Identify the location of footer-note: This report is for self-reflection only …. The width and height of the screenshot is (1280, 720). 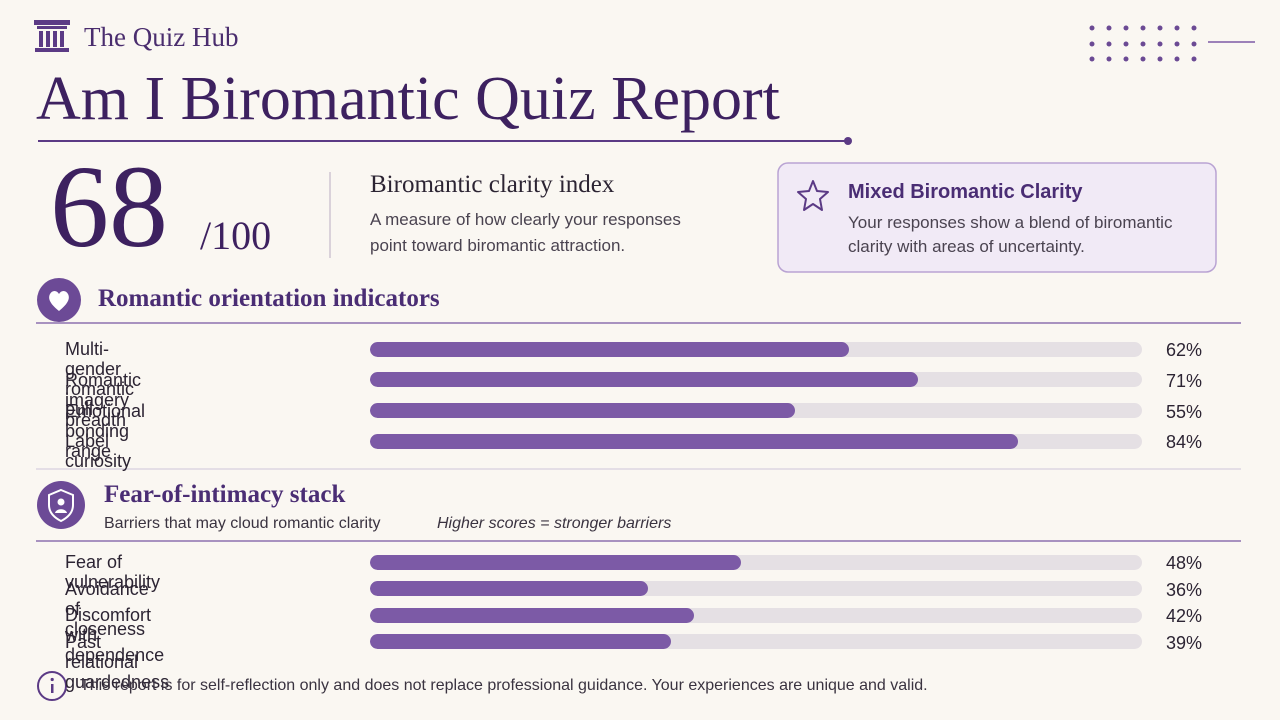
(504, 685).